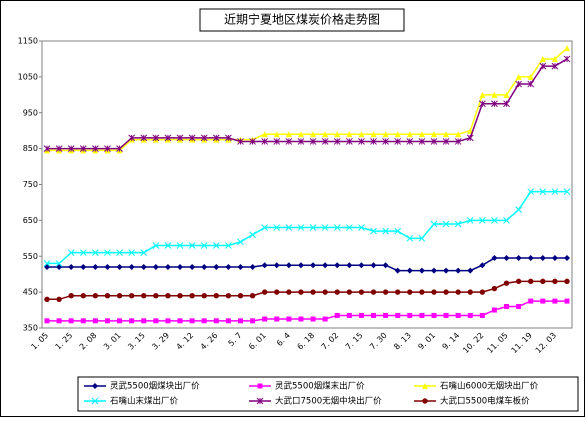  What do you see at coordinates (328, 394) in the screenshot?
I see `legend-box` at bounding box center [328, 394].